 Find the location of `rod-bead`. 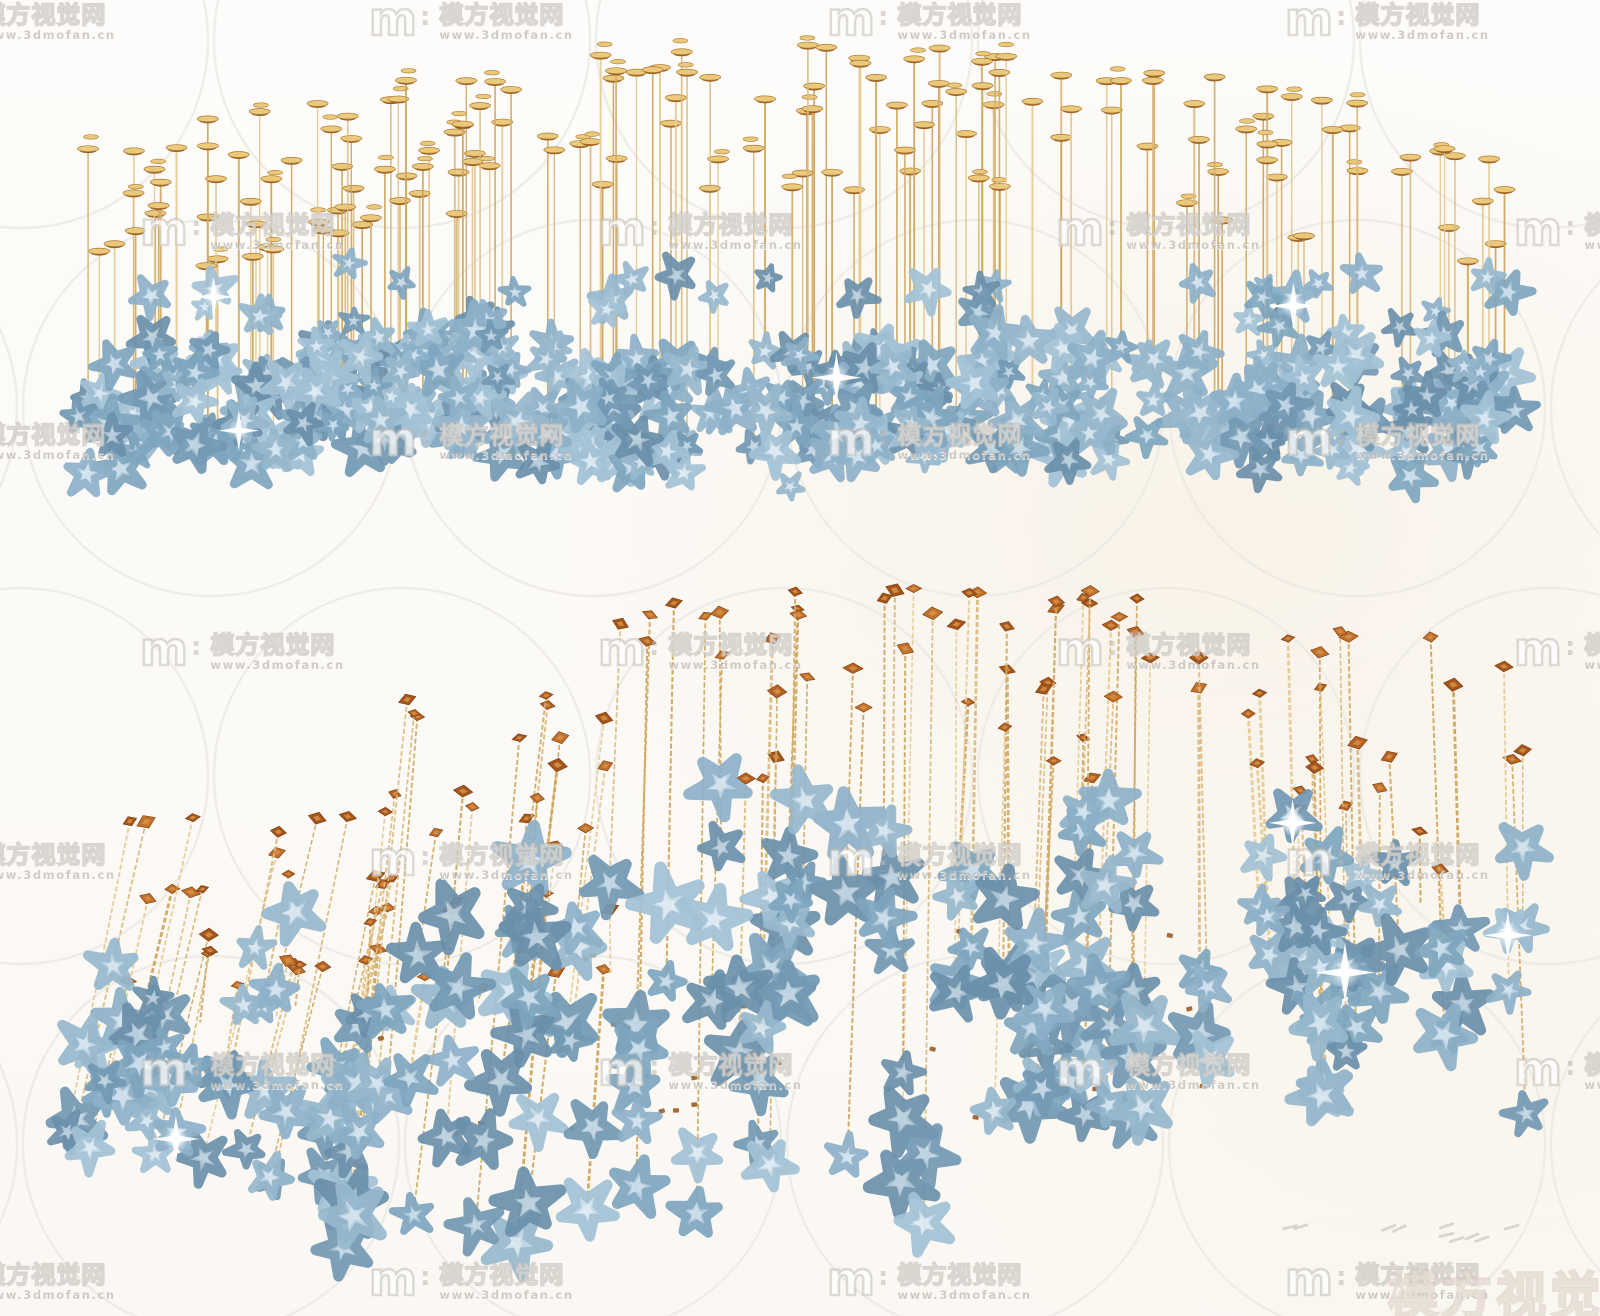

rod-bead is located at coordinates (694, 1078).